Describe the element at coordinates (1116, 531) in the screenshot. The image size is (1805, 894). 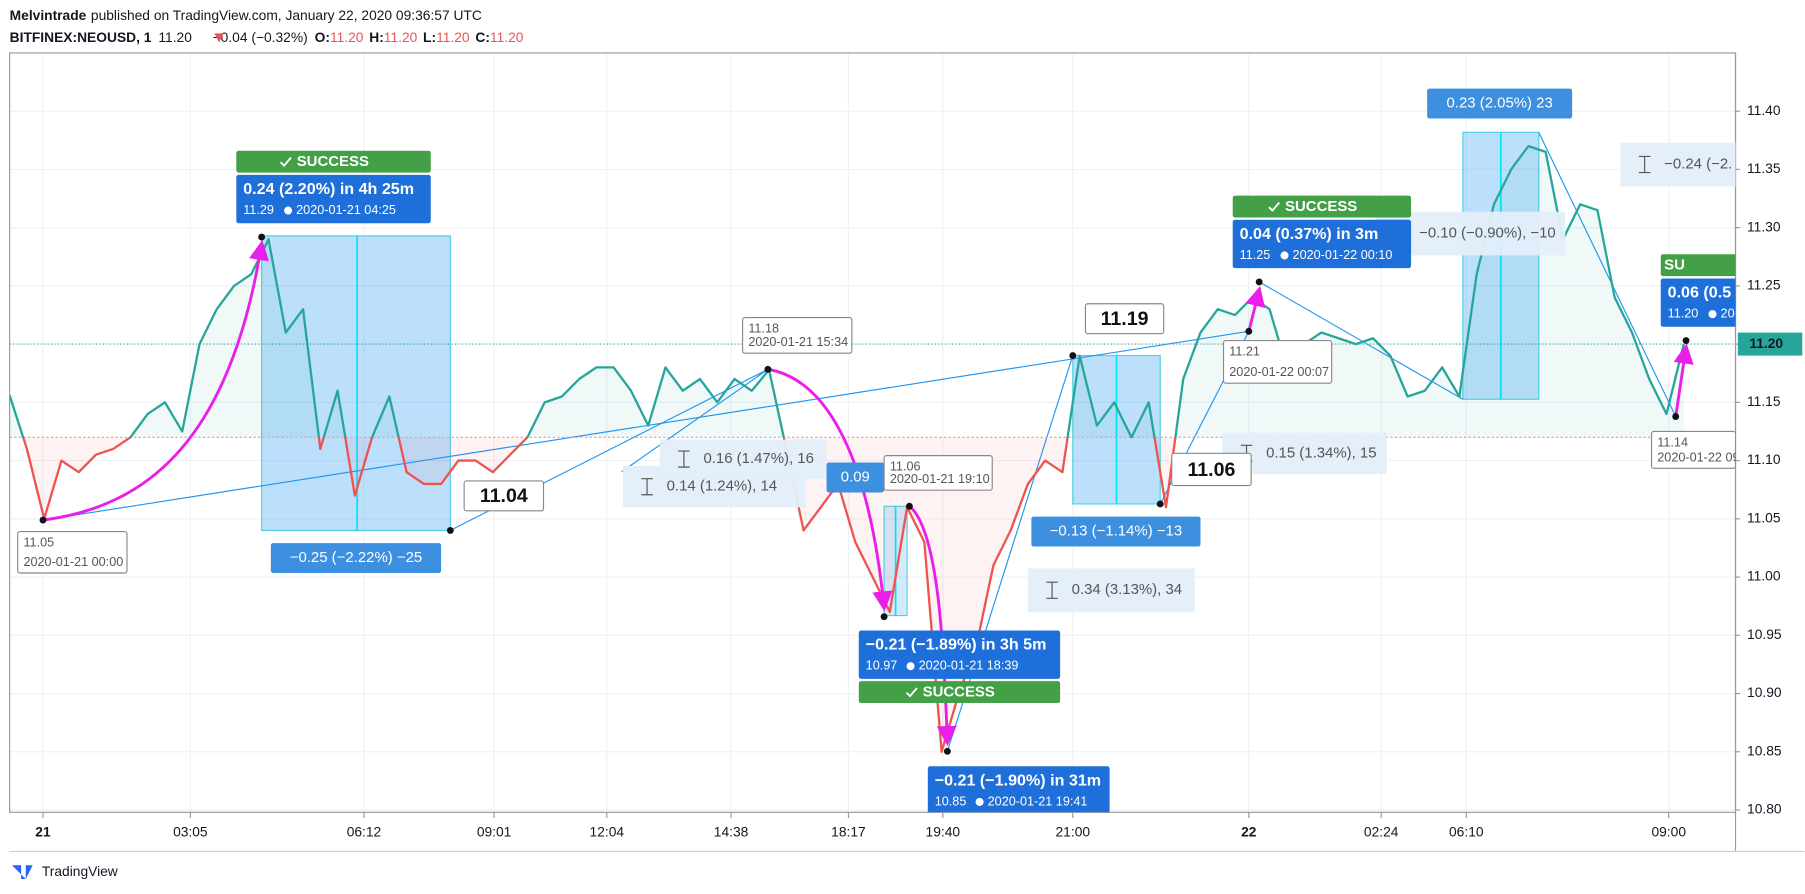
I see `range-label: −0.13 (−1.14%) −13` at that location.